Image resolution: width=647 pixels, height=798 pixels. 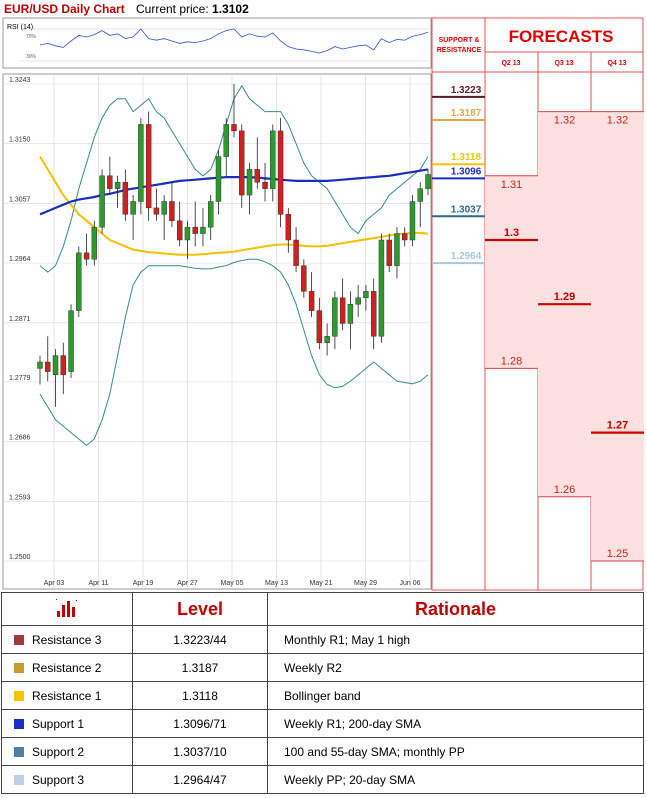 I want to click on x-tick-label: Apr 19, so click(x=143, y=583).